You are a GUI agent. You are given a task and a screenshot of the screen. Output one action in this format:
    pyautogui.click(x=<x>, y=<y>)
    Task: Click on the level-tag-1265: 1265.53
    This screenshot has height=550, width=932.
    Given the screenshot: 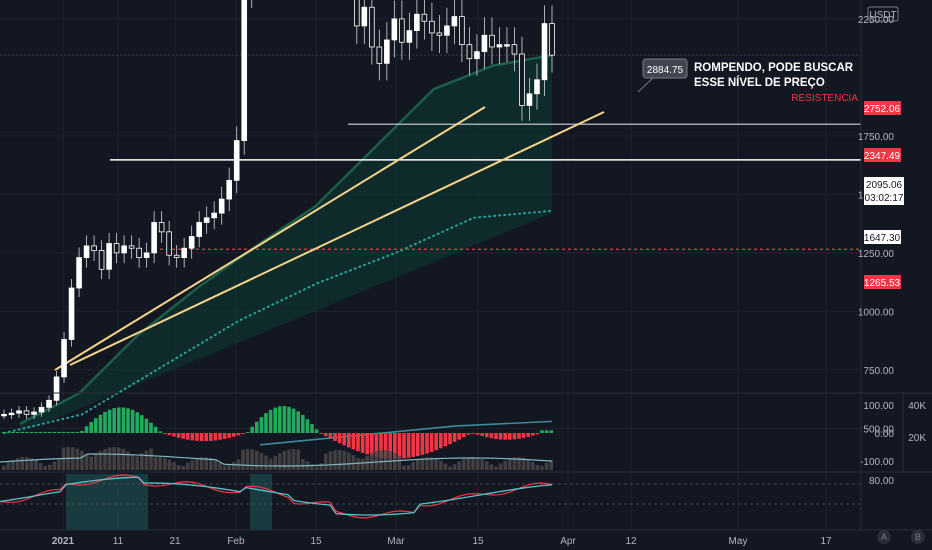 What is the action you would take?
    pyautogui.click(x=882, y=282)
    